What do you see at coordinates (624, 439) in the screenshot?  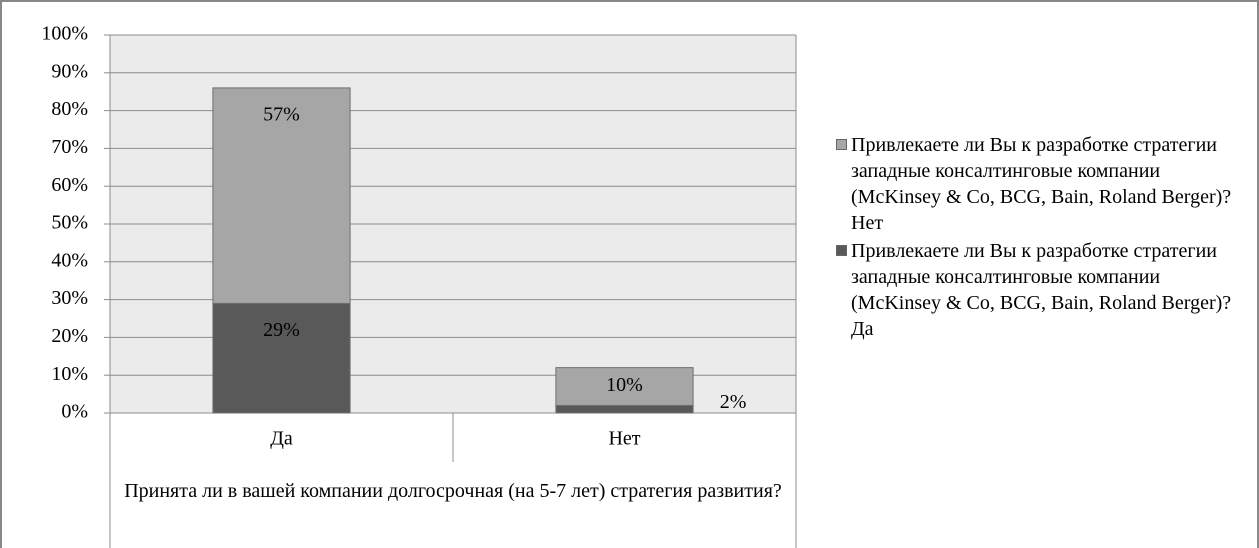 I see `x-tick-label: Нет` at bounding box center [624, 439].